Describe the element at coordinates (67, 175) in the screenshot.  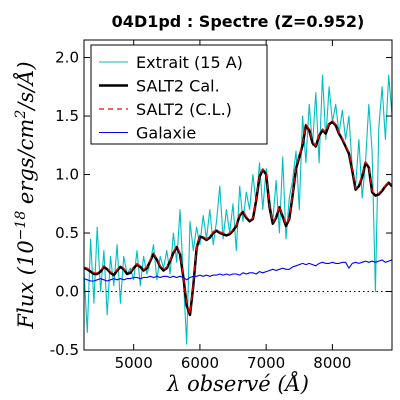
I see `y-tick-label: 1.0` at that location.